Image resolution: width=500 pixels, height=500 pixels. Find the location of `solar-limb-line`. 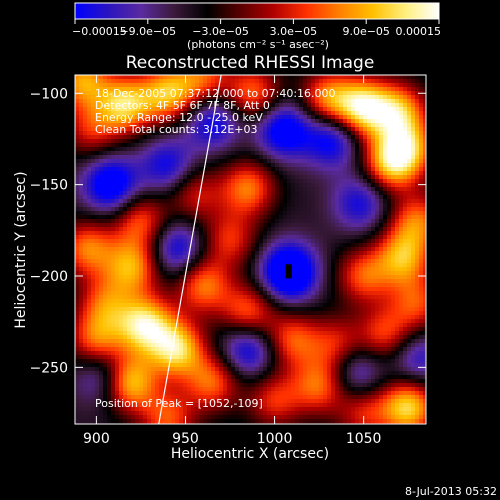

solar-limb-line is located at coordinates (190, 249).